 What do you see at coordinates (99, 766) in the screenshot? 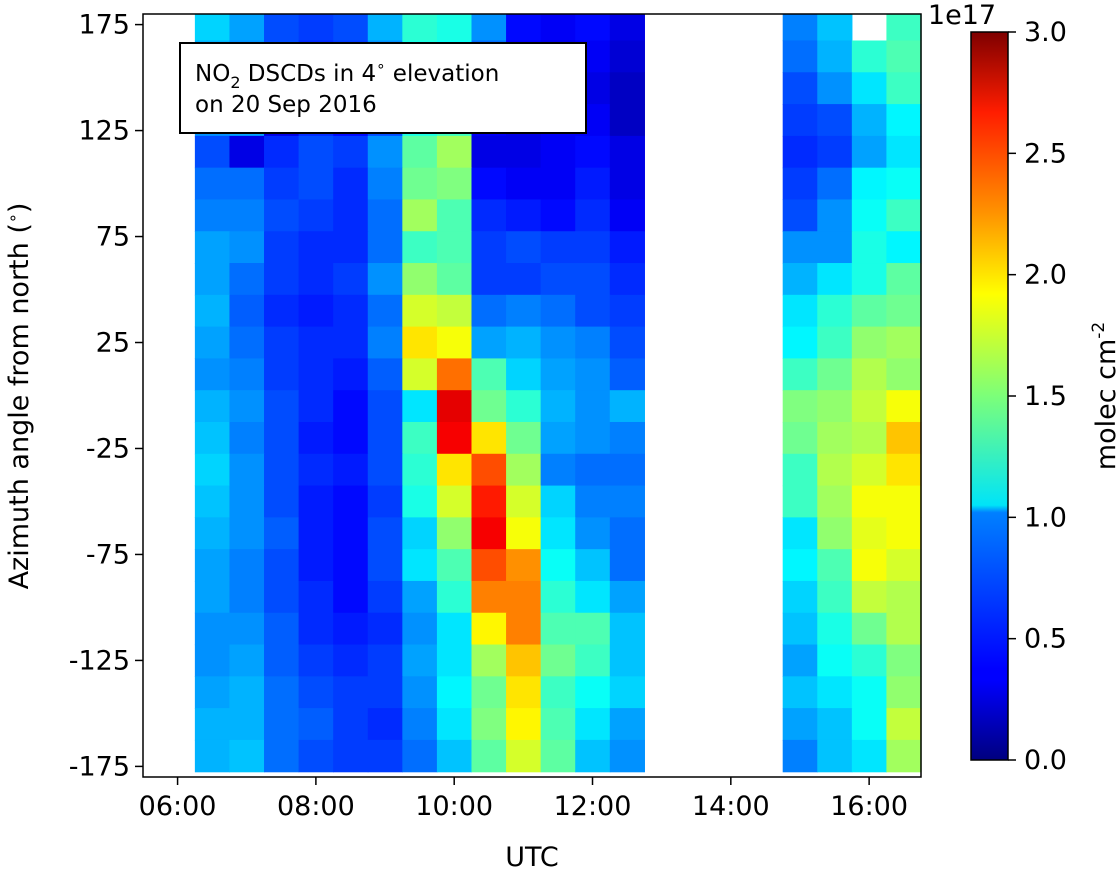
I see `y-tick-label: -175` at bounding box center [99, 766].